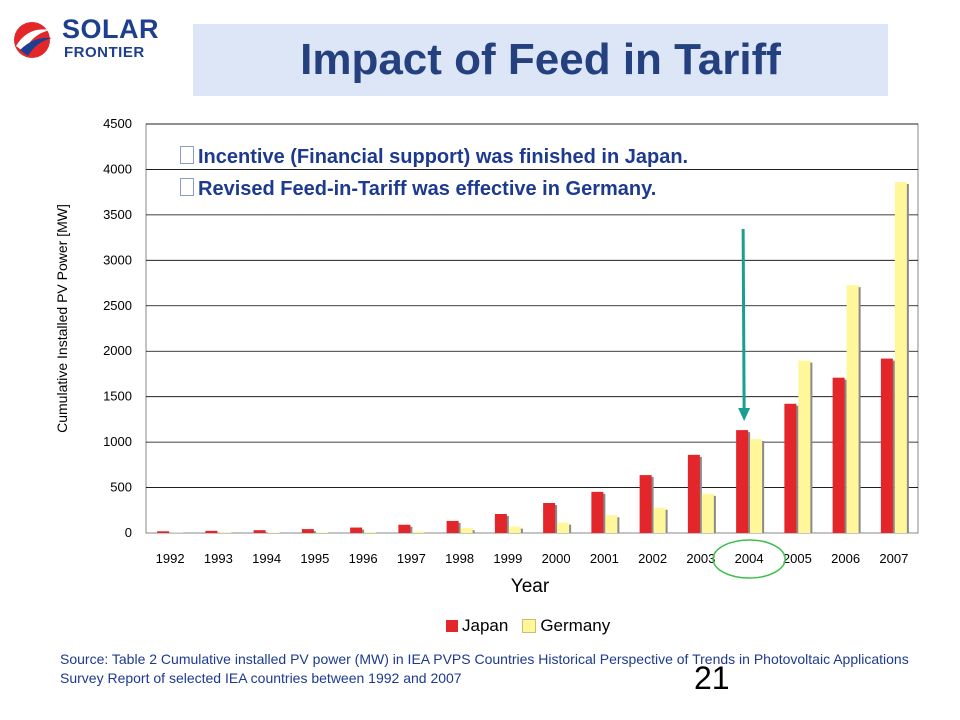  I want to click on y-tick-label: 3000, so click(117, 259).